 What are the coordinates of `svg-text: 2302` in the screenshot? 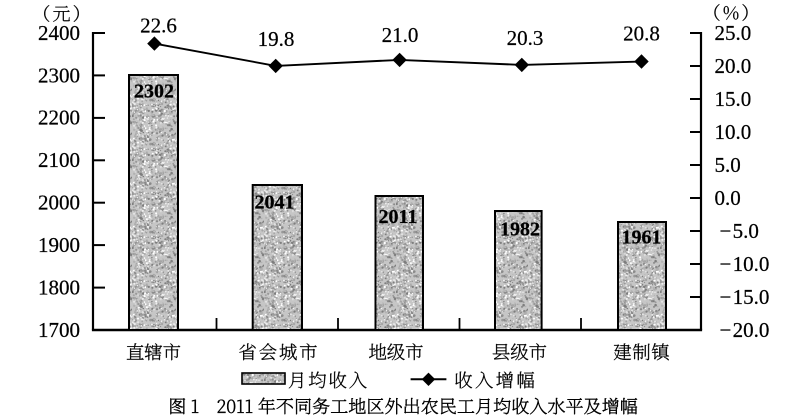 It's located at (154, 92).